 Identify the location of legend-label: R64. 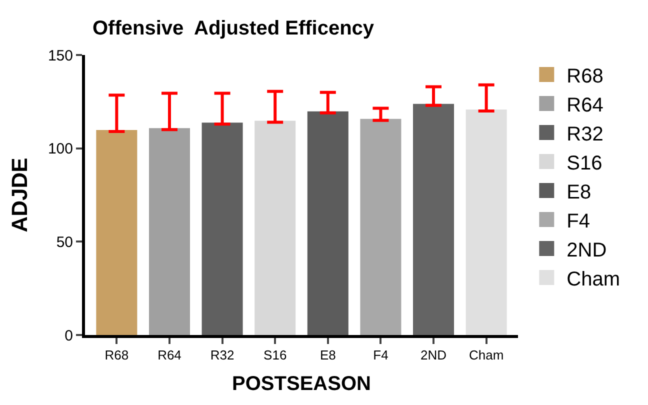
(585, 105).